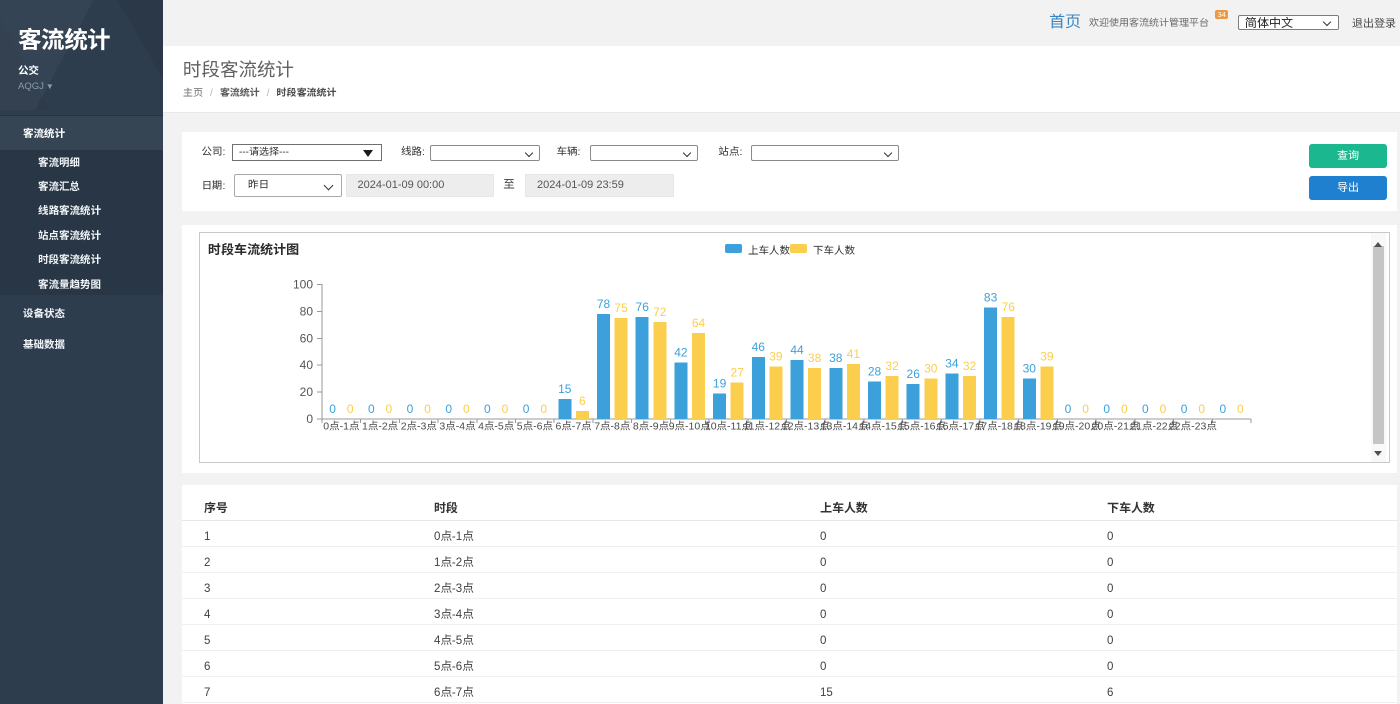 The width and height of the screenshot is (1400, 704). What do you see at coordinates (307, 365) in the screenshot?
I see `svg-text: 40` at bounding box center [307, 365].